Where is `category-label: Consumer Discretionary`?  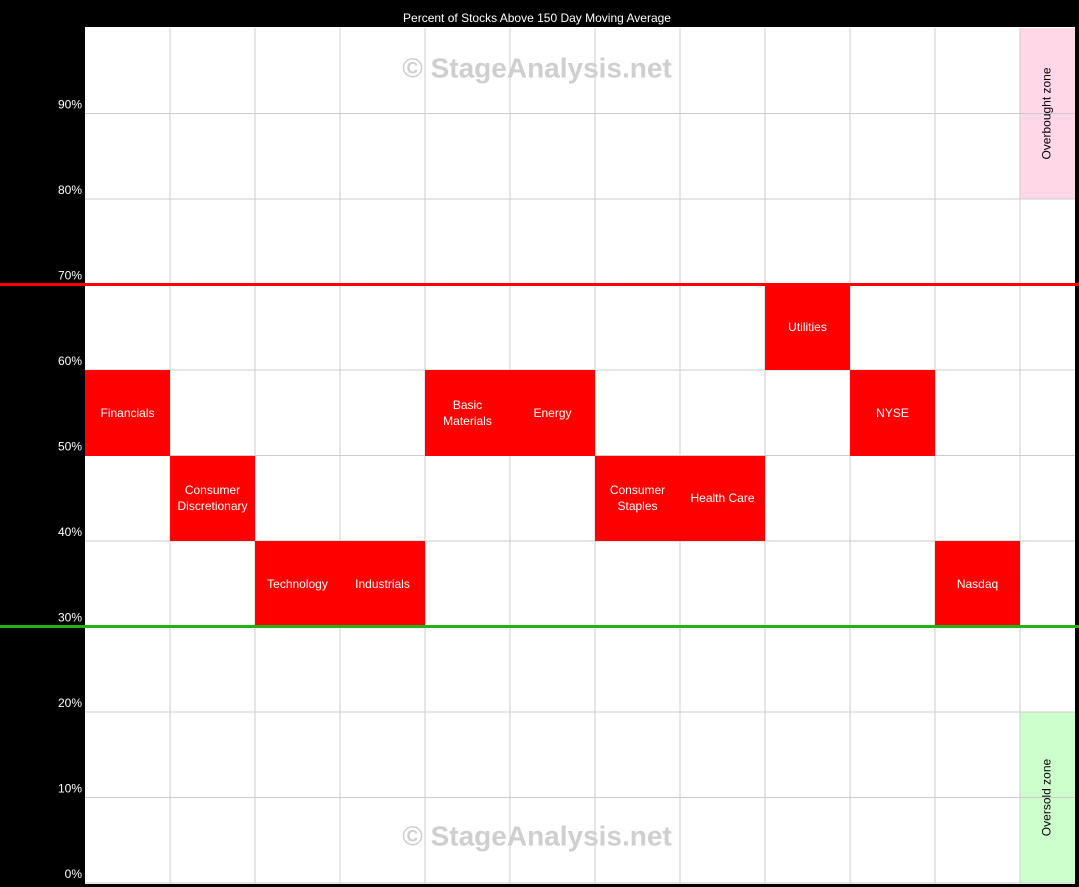 category-label: Consumer Discretionary is located at coordinates (212, 498).